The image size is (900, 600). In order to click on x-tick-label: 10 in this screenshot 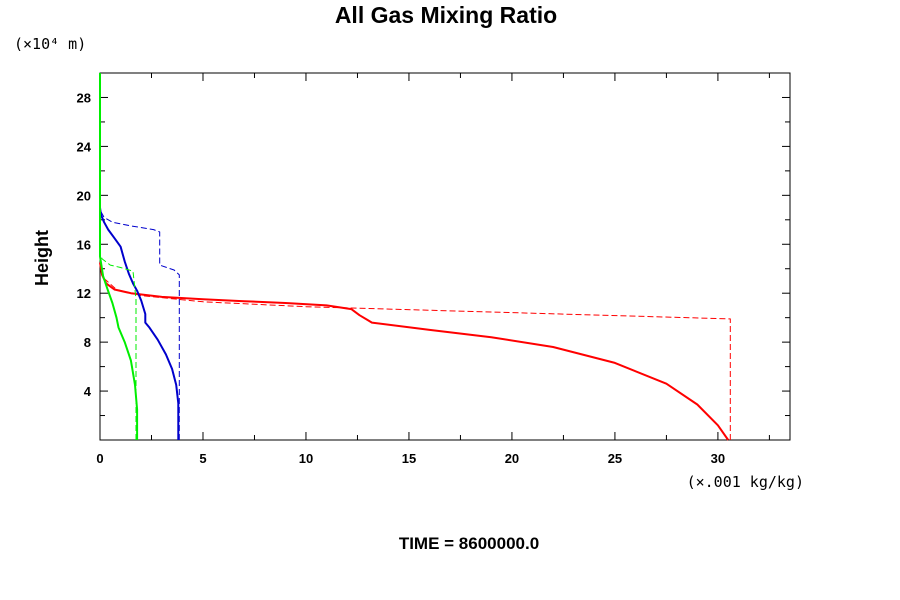, I will do `click(306, 458)`.